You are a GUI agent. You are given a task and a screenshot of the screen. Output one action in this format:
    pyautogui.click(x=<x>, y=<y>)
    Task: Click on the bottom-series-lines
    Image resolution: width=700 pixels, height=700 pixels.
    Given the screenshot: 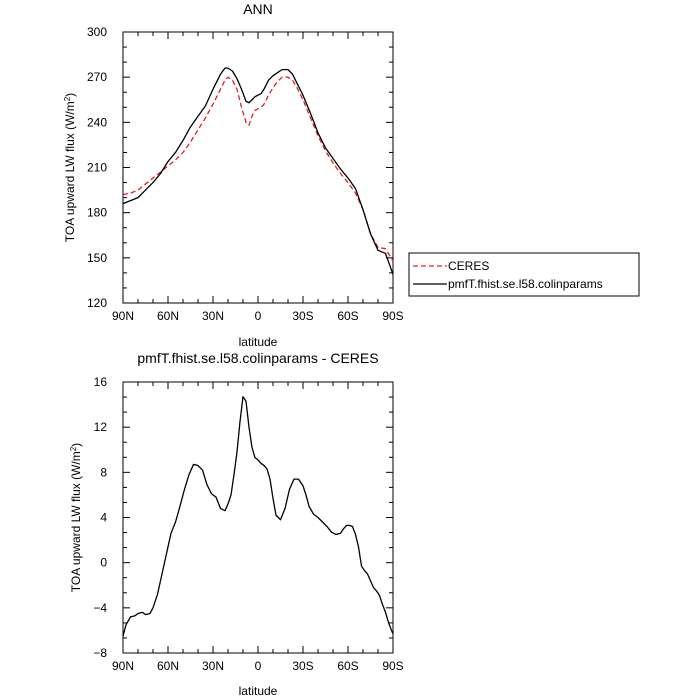 What is the action you would take?
    pyautogui.click(x=258, y=516)
    